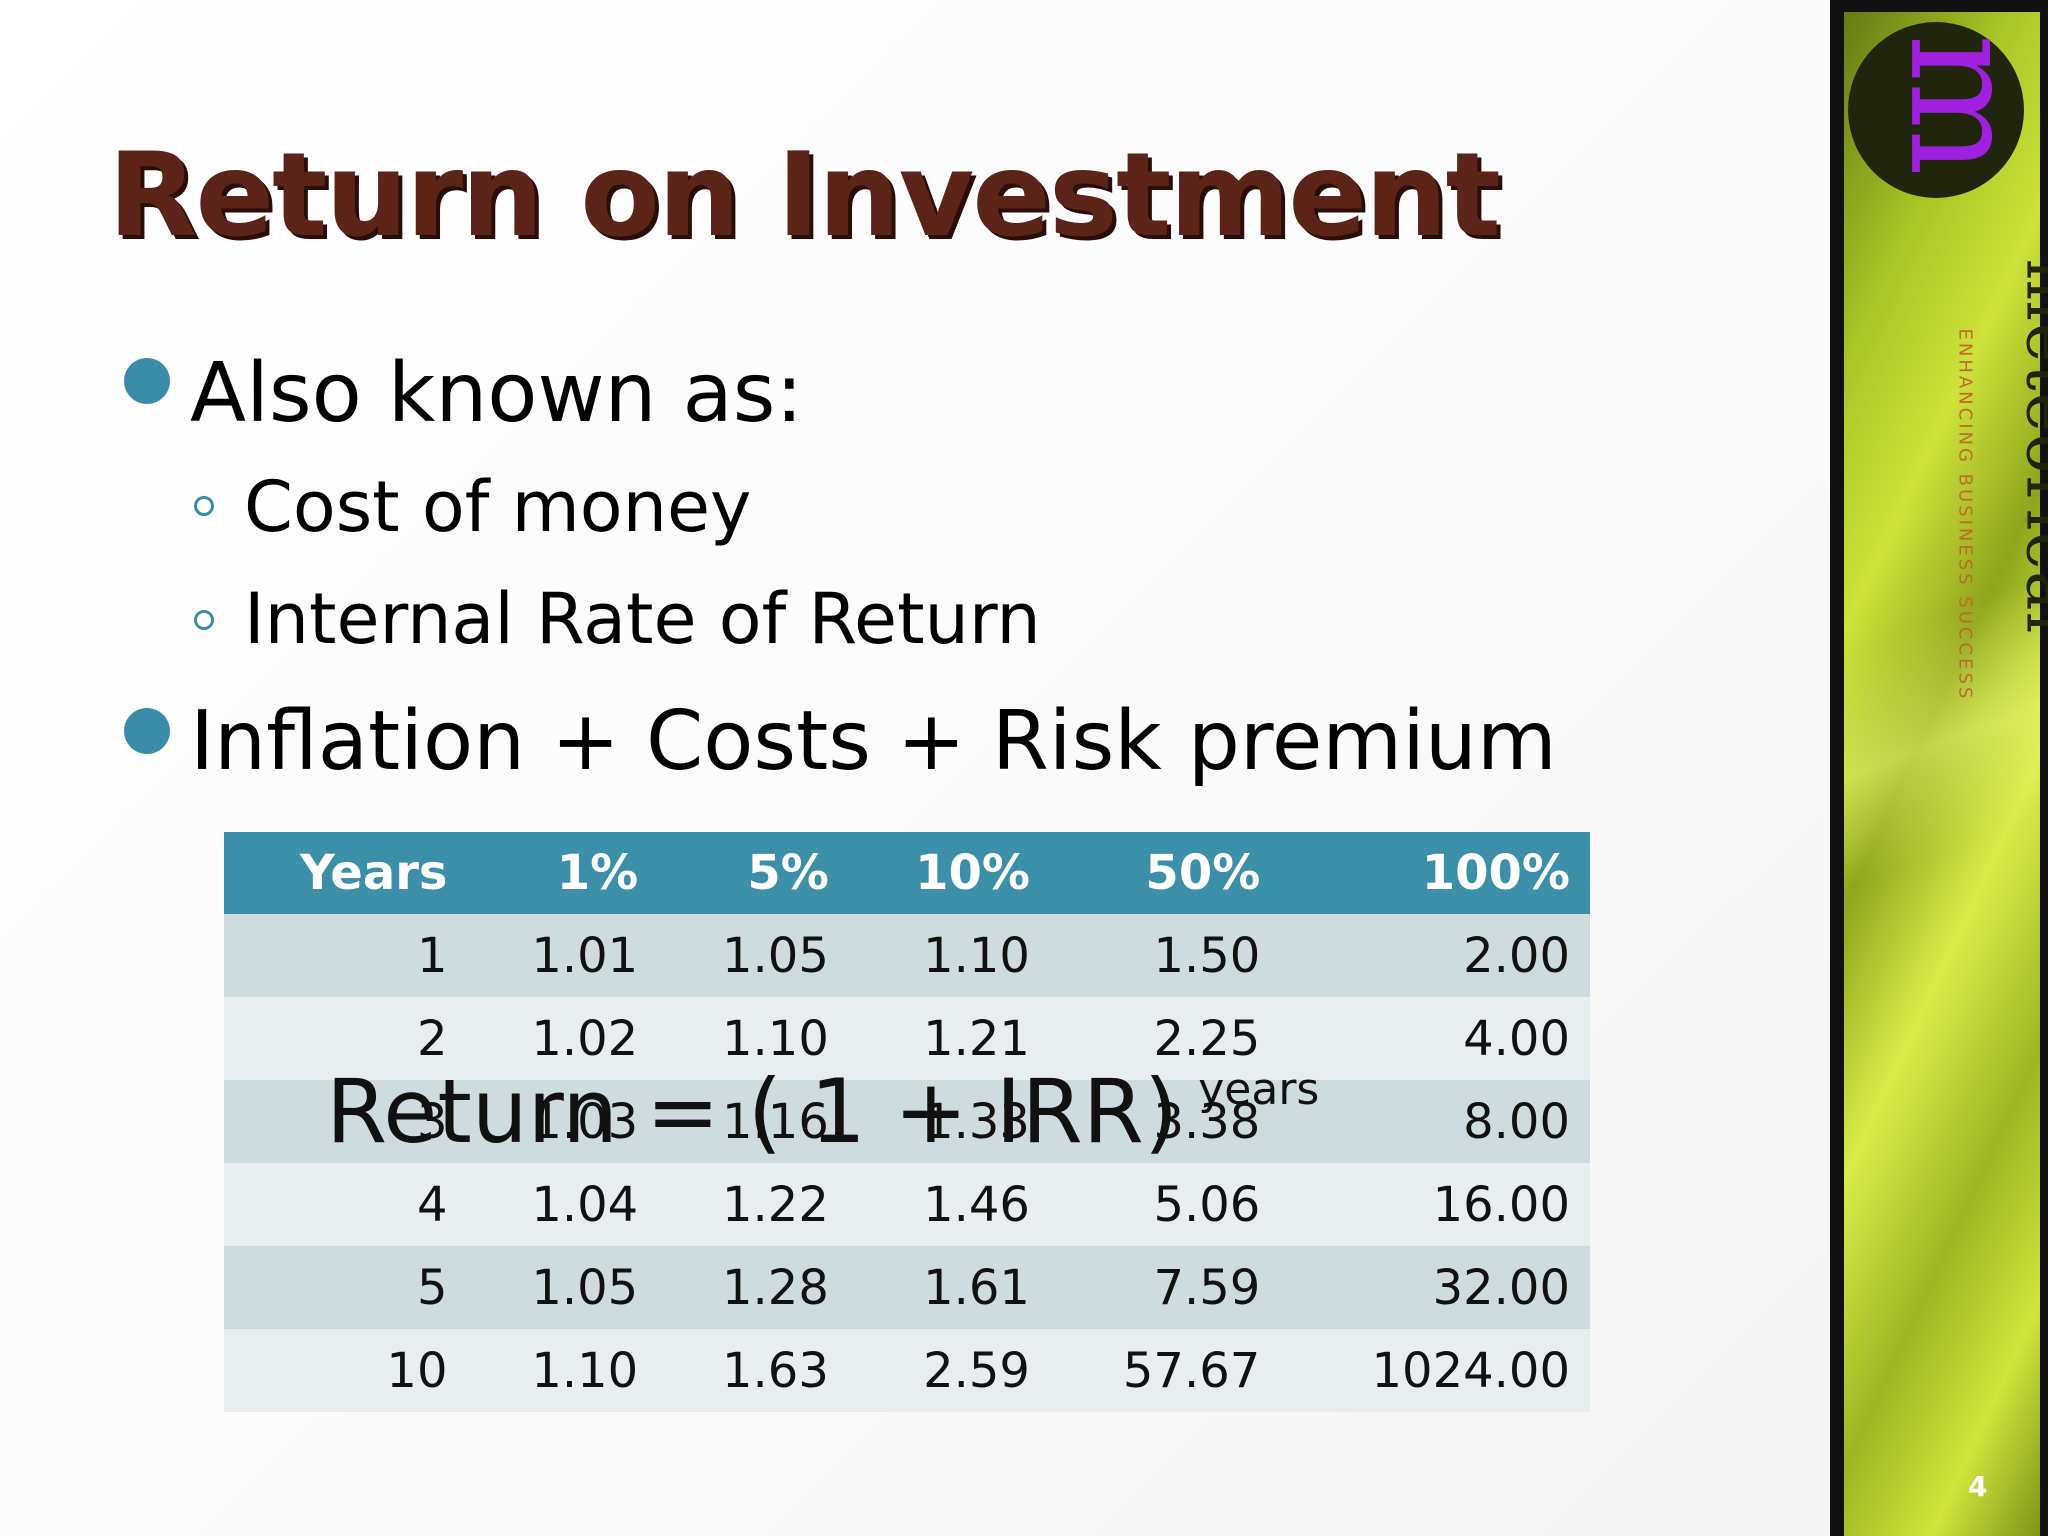 This screenshot has width=2048, height=1536. I want to click on logo-circle, so click(1936, 110).